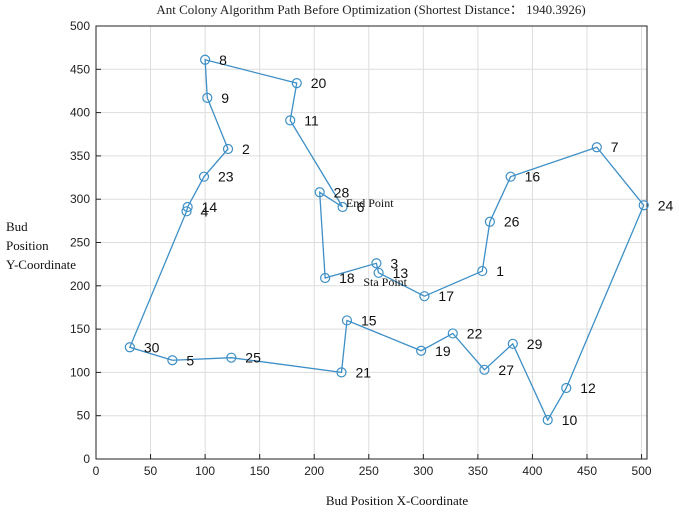  Describe the element at coordinates (41, 264) in the screenshot. I see `y-axis-label-line-3: Y-Coordinate` at that location.